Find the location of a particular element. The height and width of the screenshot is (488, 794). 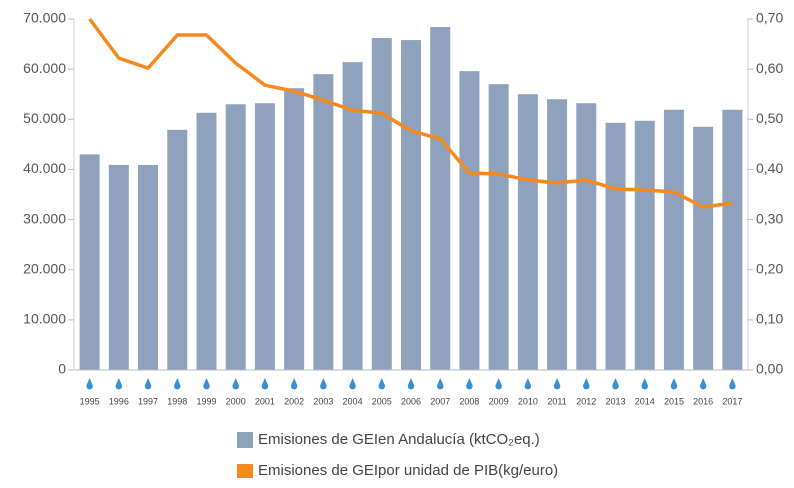

x-tick-label: 1999 is located at coordinates (206, 401).